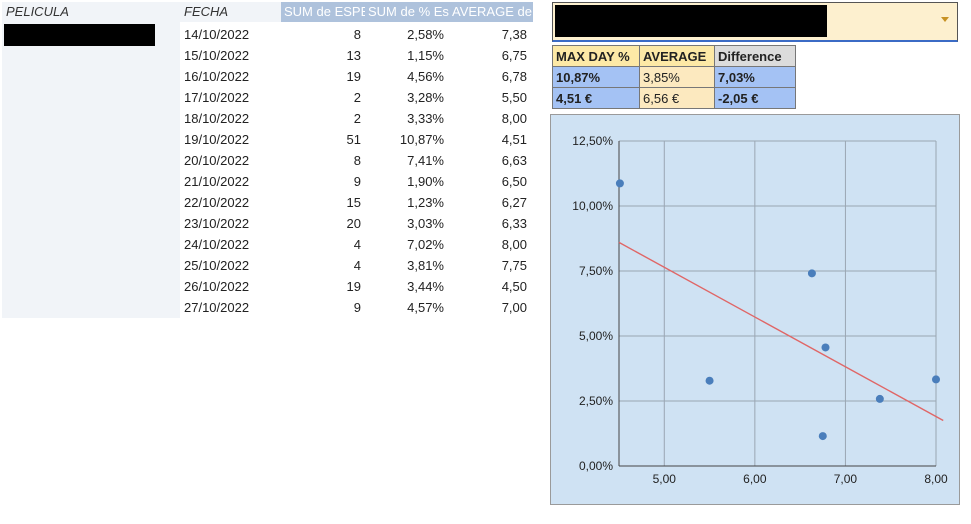 This screenshot has width=971, height=524. Describe the element at coordinates (936, 479) in the screenshot. I see `x-tick-label: 8,00` at that location.